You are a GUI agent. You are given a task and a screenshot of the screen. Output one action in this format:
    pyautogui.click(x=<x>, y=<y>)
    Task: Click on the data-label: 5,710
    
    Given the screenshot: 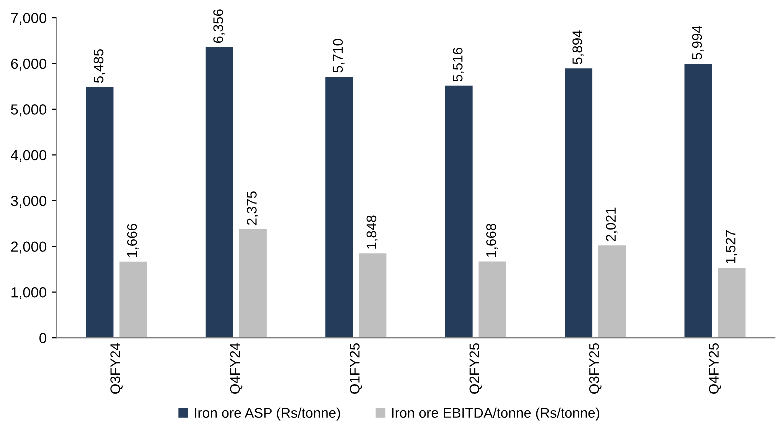 What is the action you would take?
    pyautogui.click(x=339, y=56)
    